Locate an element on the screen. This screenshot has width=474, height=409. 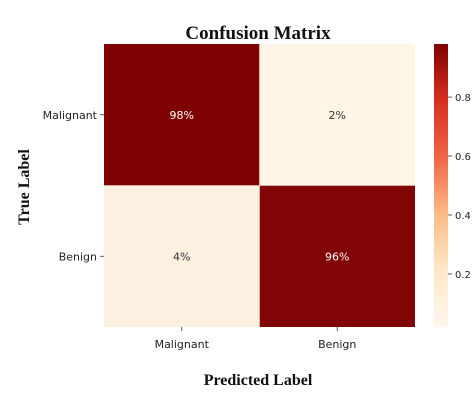
x-axis-label: Predicted Label is located at coordinates (258, 380).